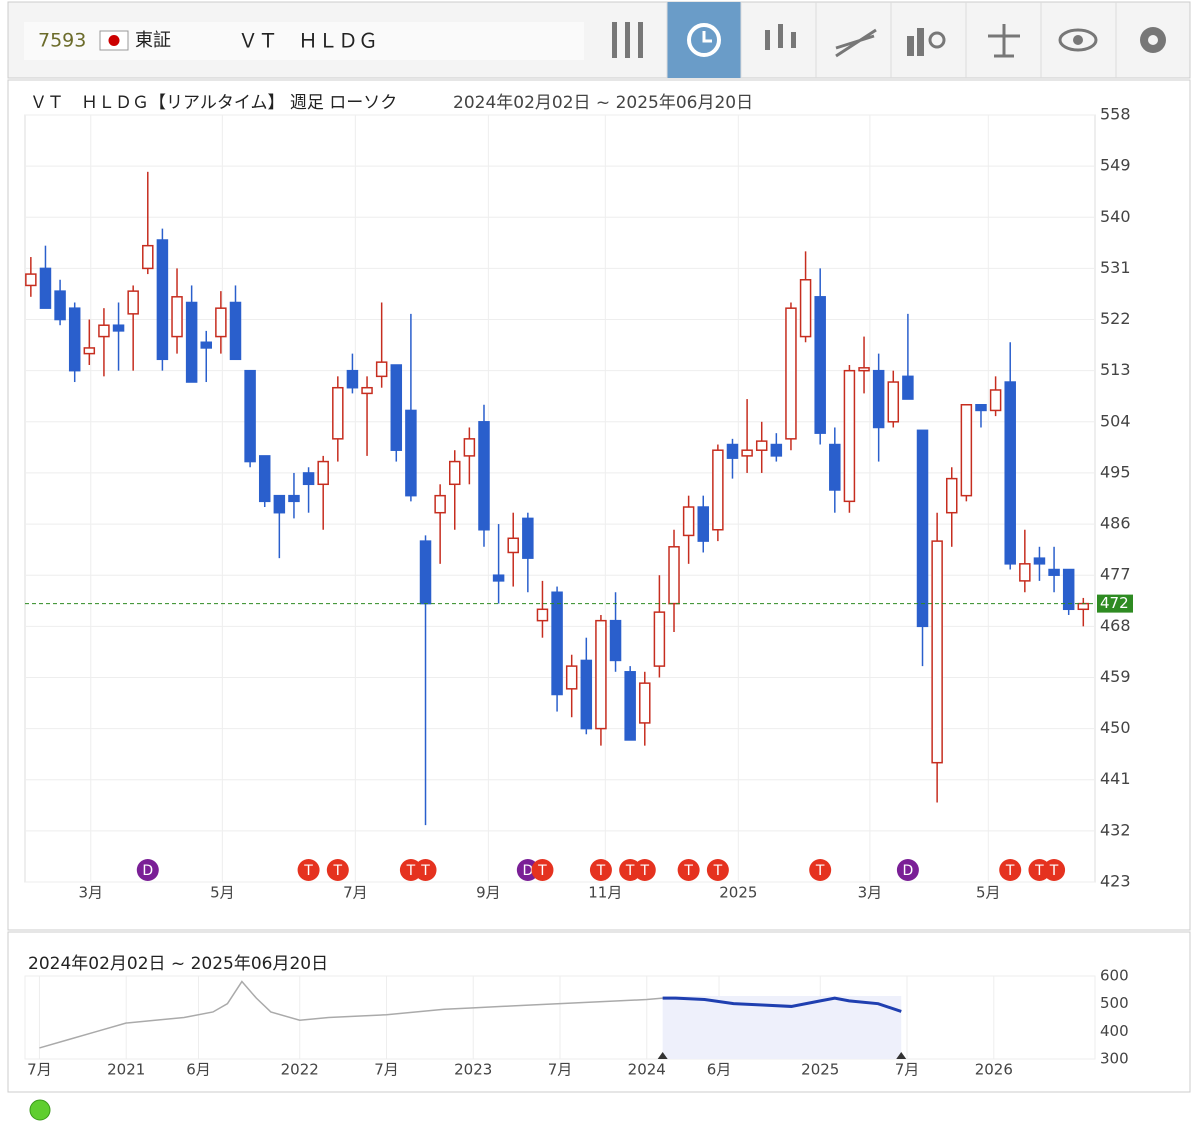 This screenshot has width=1200, height=1126. Describe the element at coordinates (1114, 976) in the screenshot. I see `y-tick-label: 600` at that location.